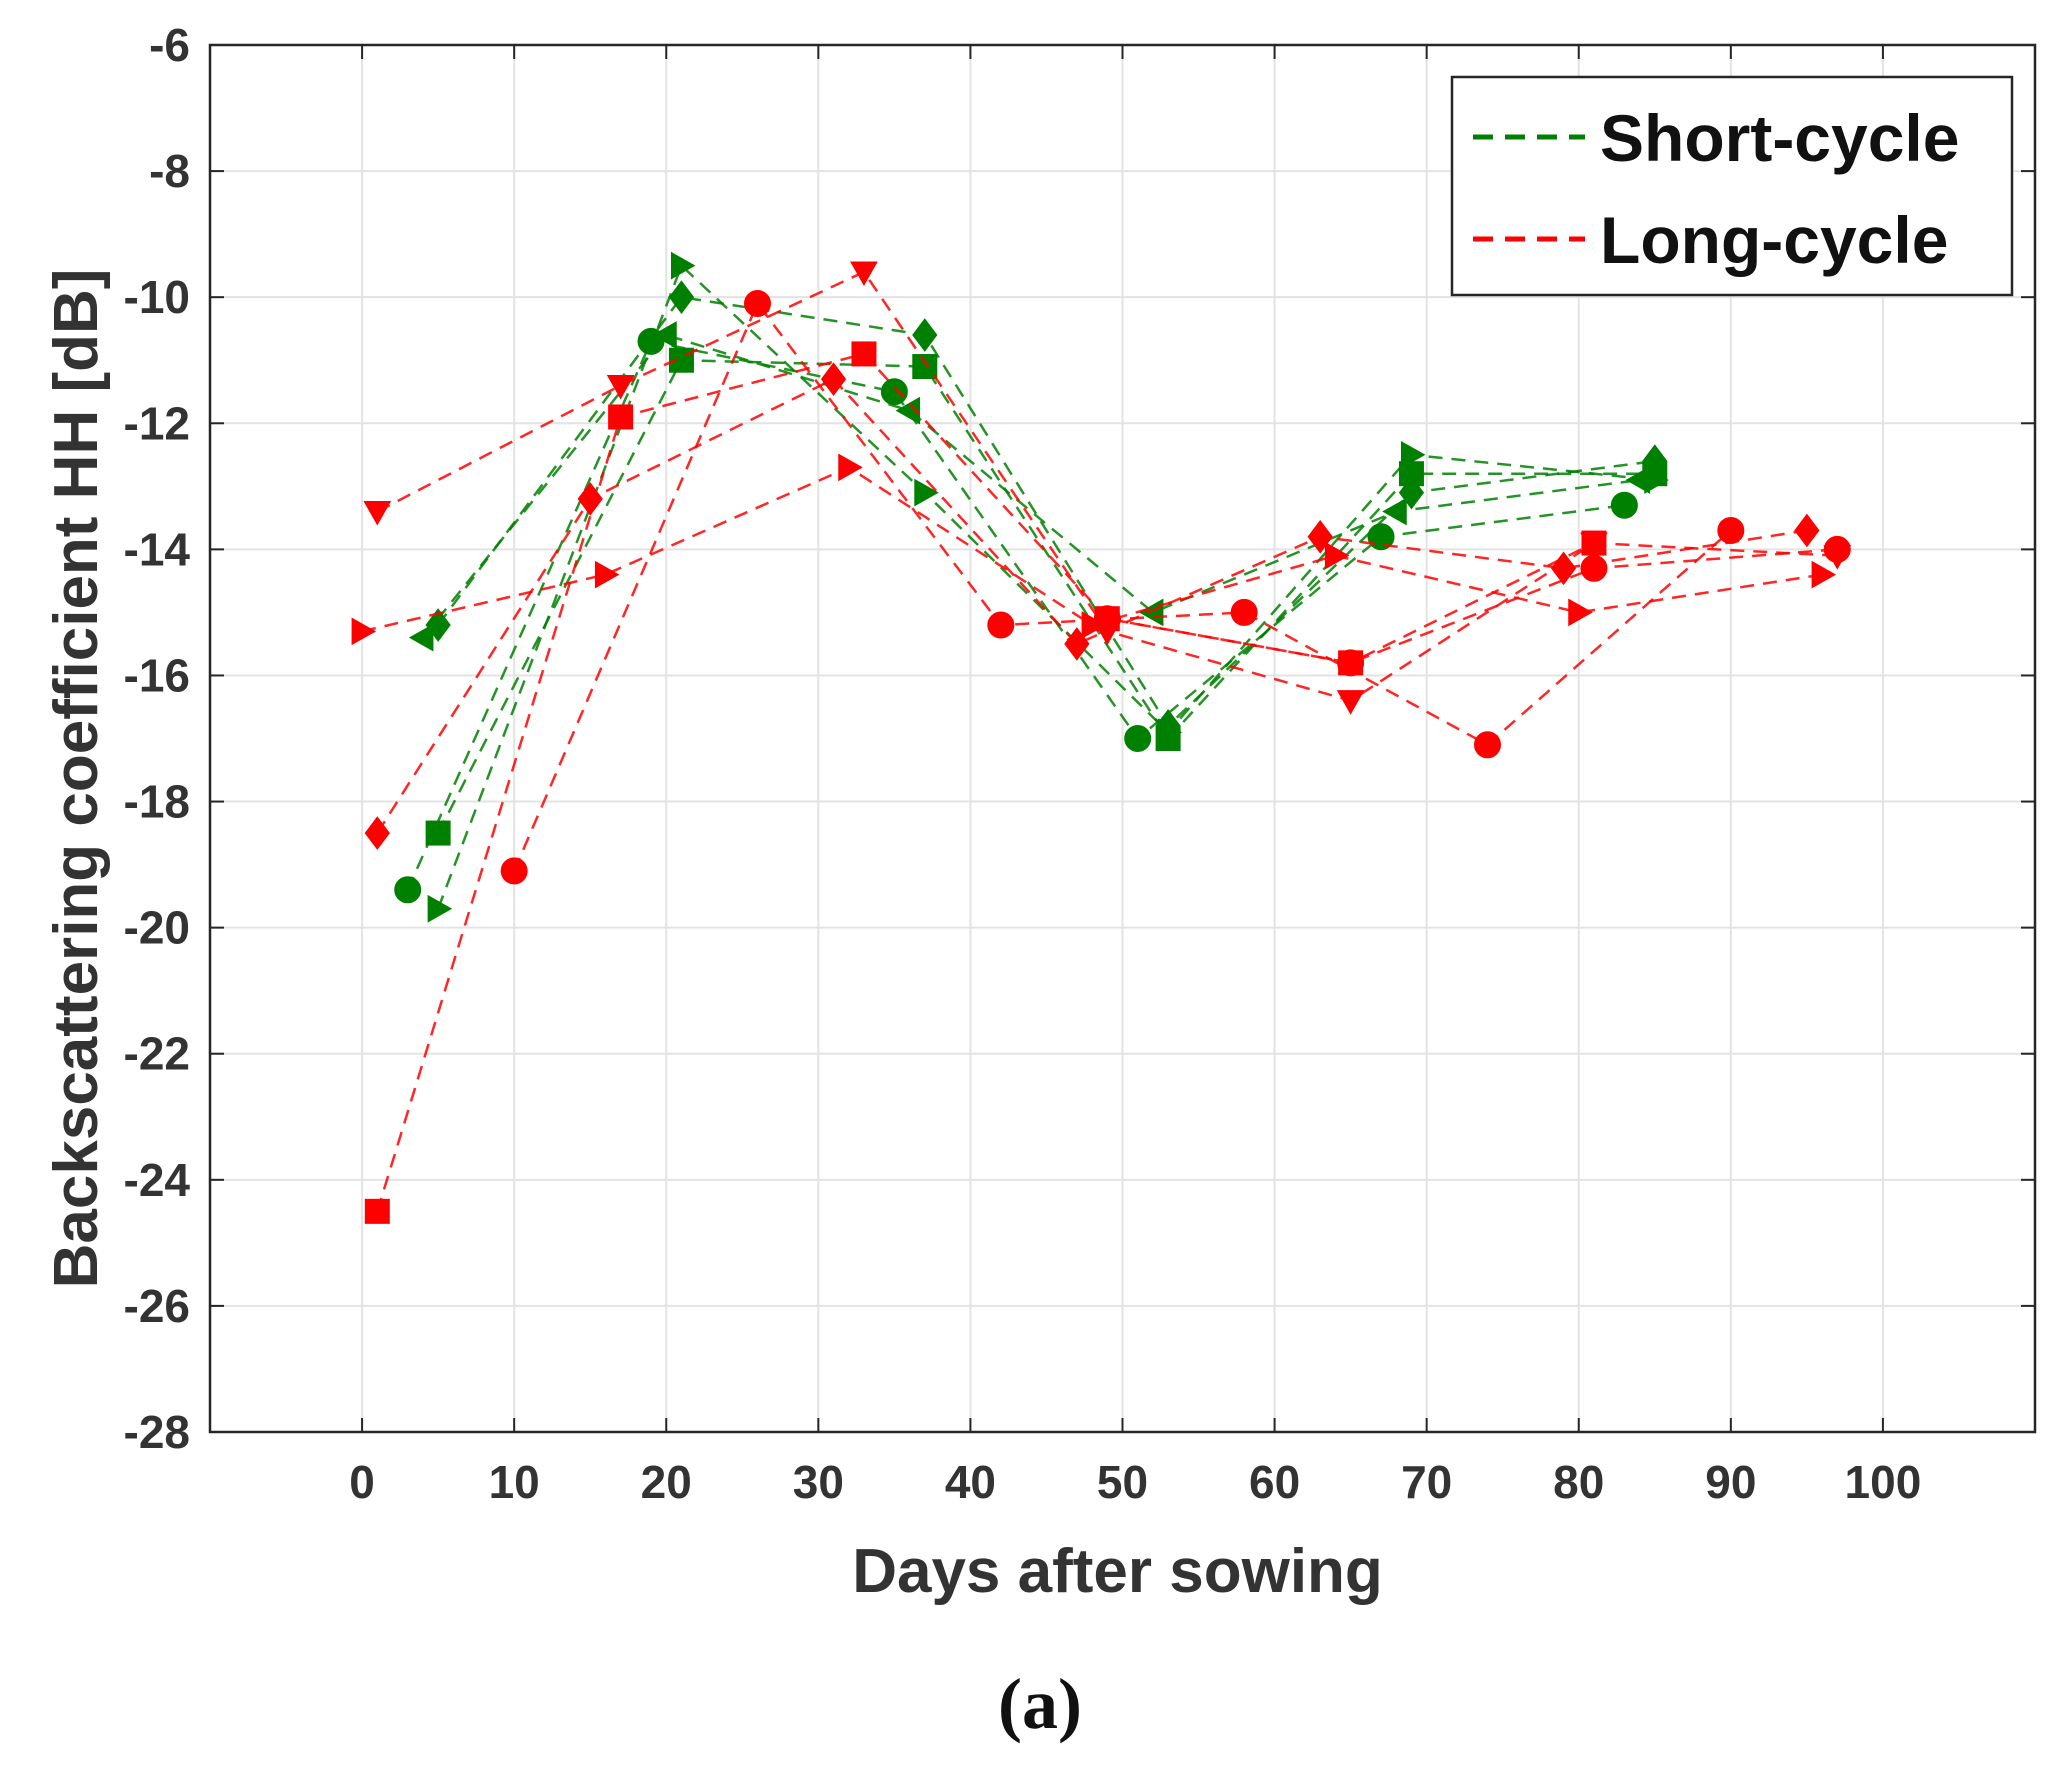 This screenshot has height=1765, width=2067. Describe the element at coordinates (157, 1180) in the screenshot. I see `y-tick-label: -24` at that location.